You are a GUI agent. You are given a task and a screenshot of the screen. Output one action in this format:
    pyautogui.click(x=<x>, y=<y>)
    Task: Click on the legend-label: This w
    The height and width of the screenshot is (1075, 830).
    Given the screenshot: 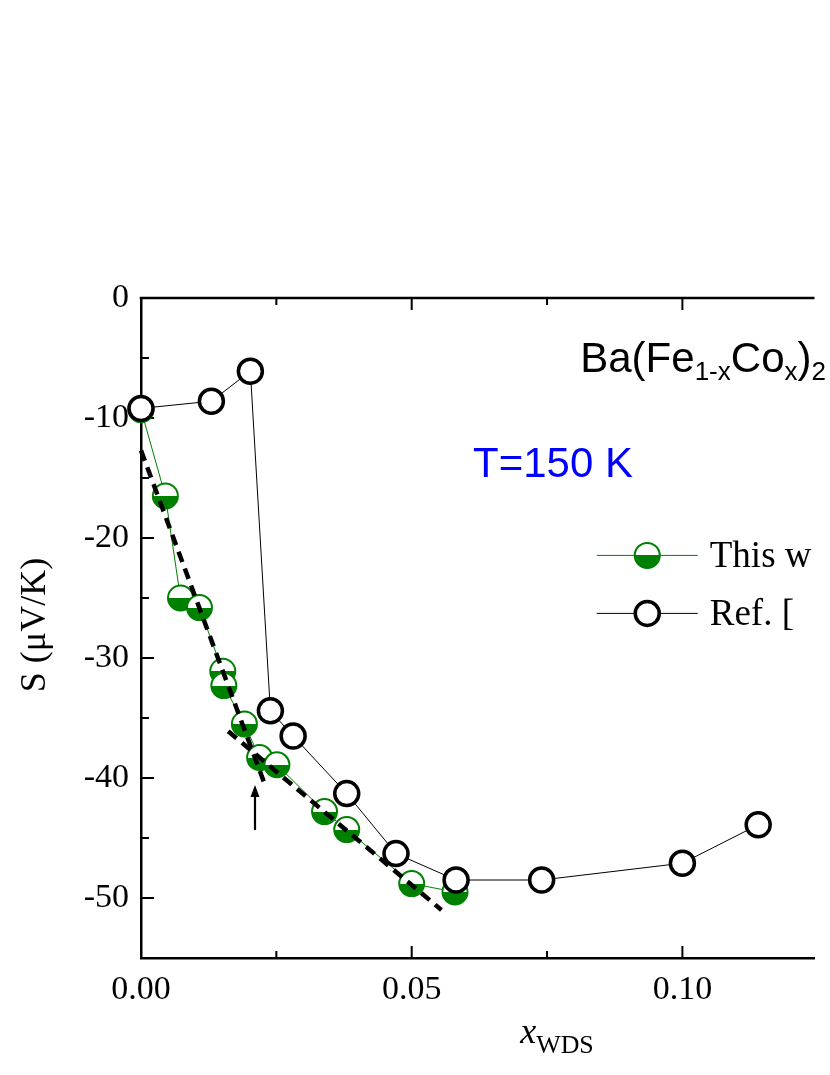 What is the action you would take?
    pyautogui.click(x=760, y=555)
    